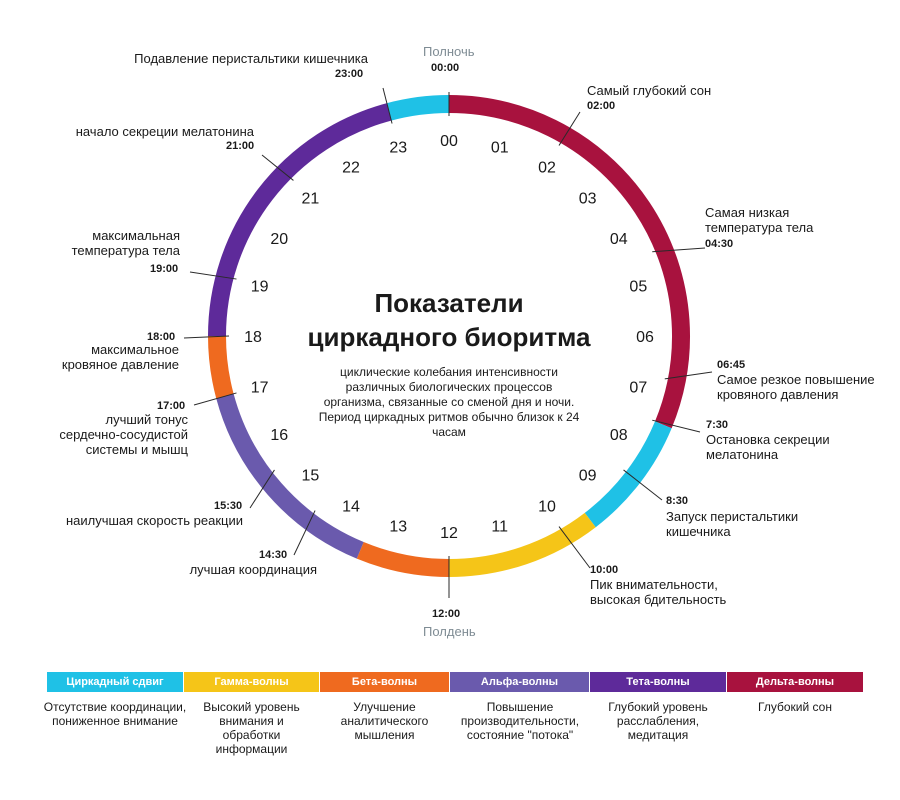 The width and height of the screenshot is (900, 800). Describe the element at coordinates (732, 516) in the screenshot. I see `event-0830-text-1: Запуск перистальтики` at that location.